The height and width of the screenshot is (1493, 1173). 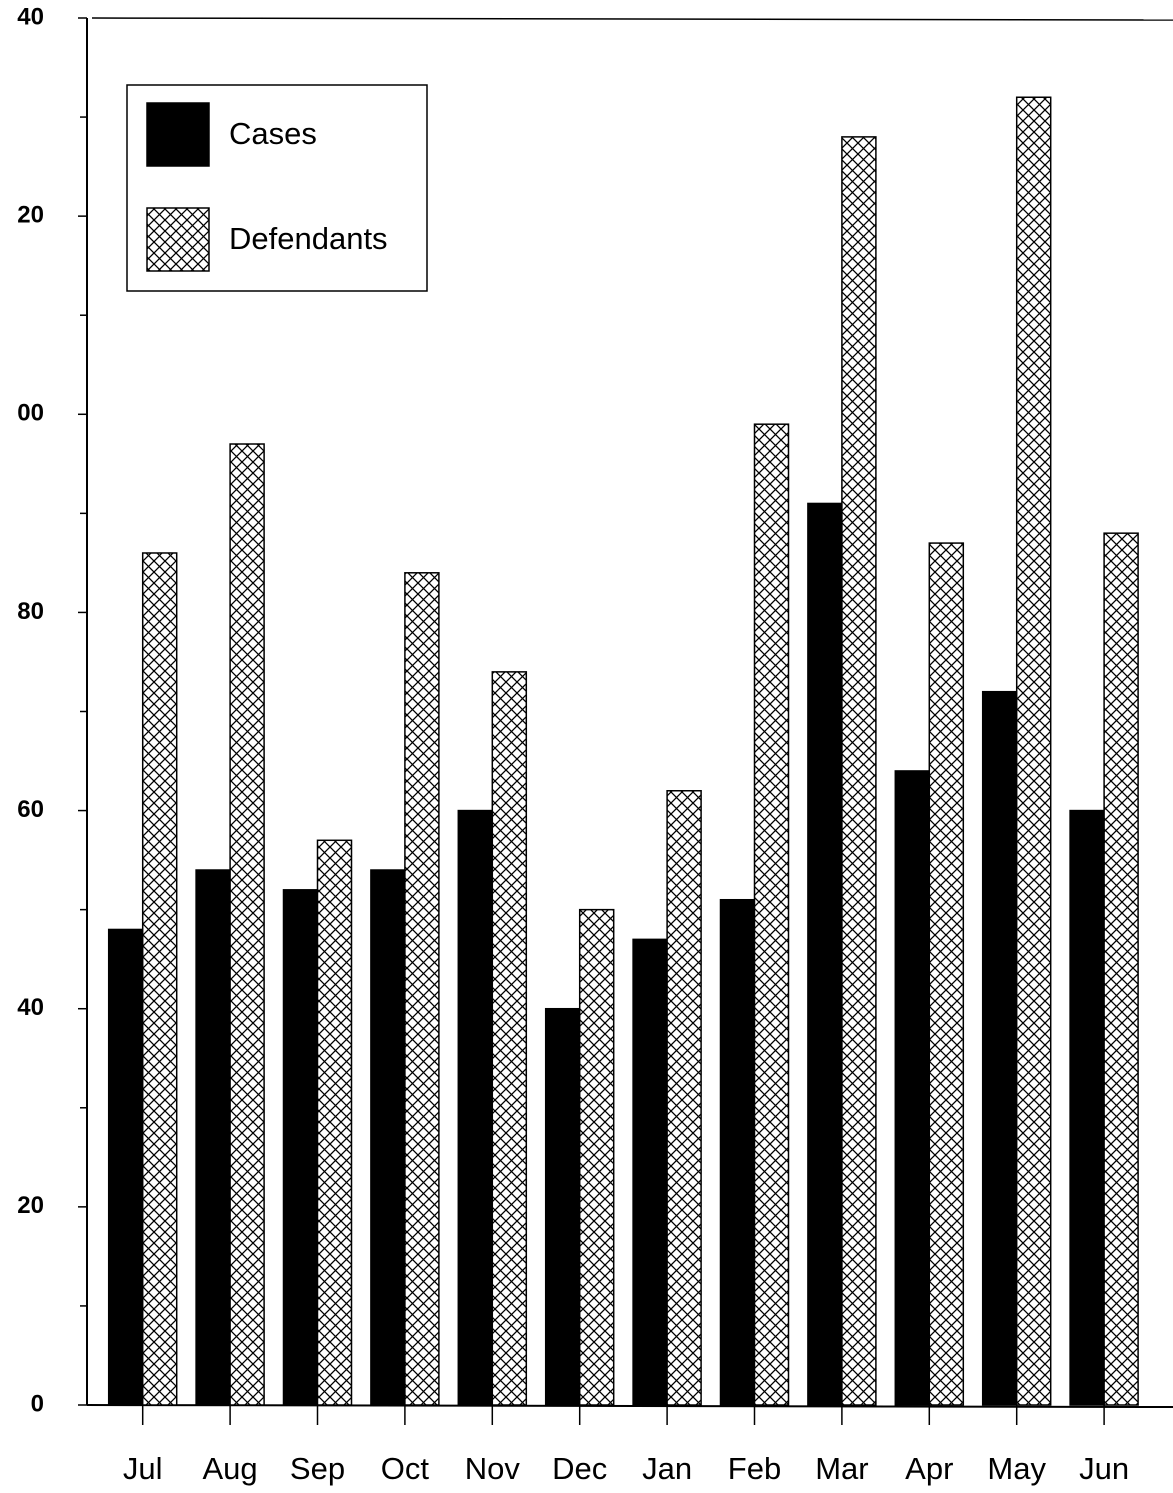 I want to click on x-tick-label: Sep, so click(x=317, y=1468).